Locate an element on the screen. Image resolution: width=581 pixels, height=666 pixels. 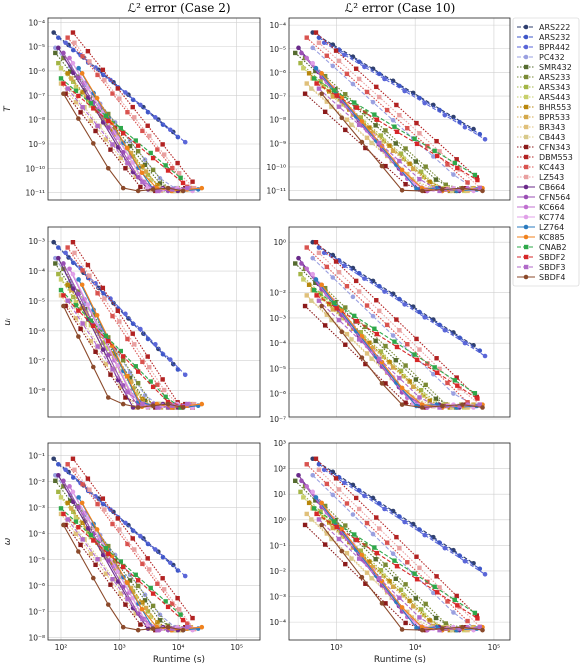
legend-label-kc443: KC443 is located at coordinates (552, 167).